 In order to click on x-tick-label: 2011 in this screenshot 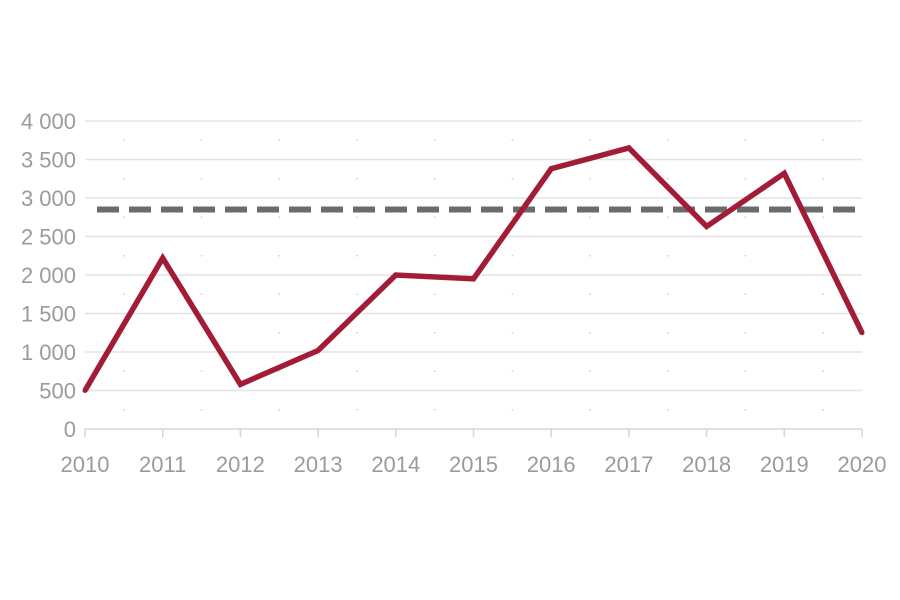, I will do `click(162, 464)`.